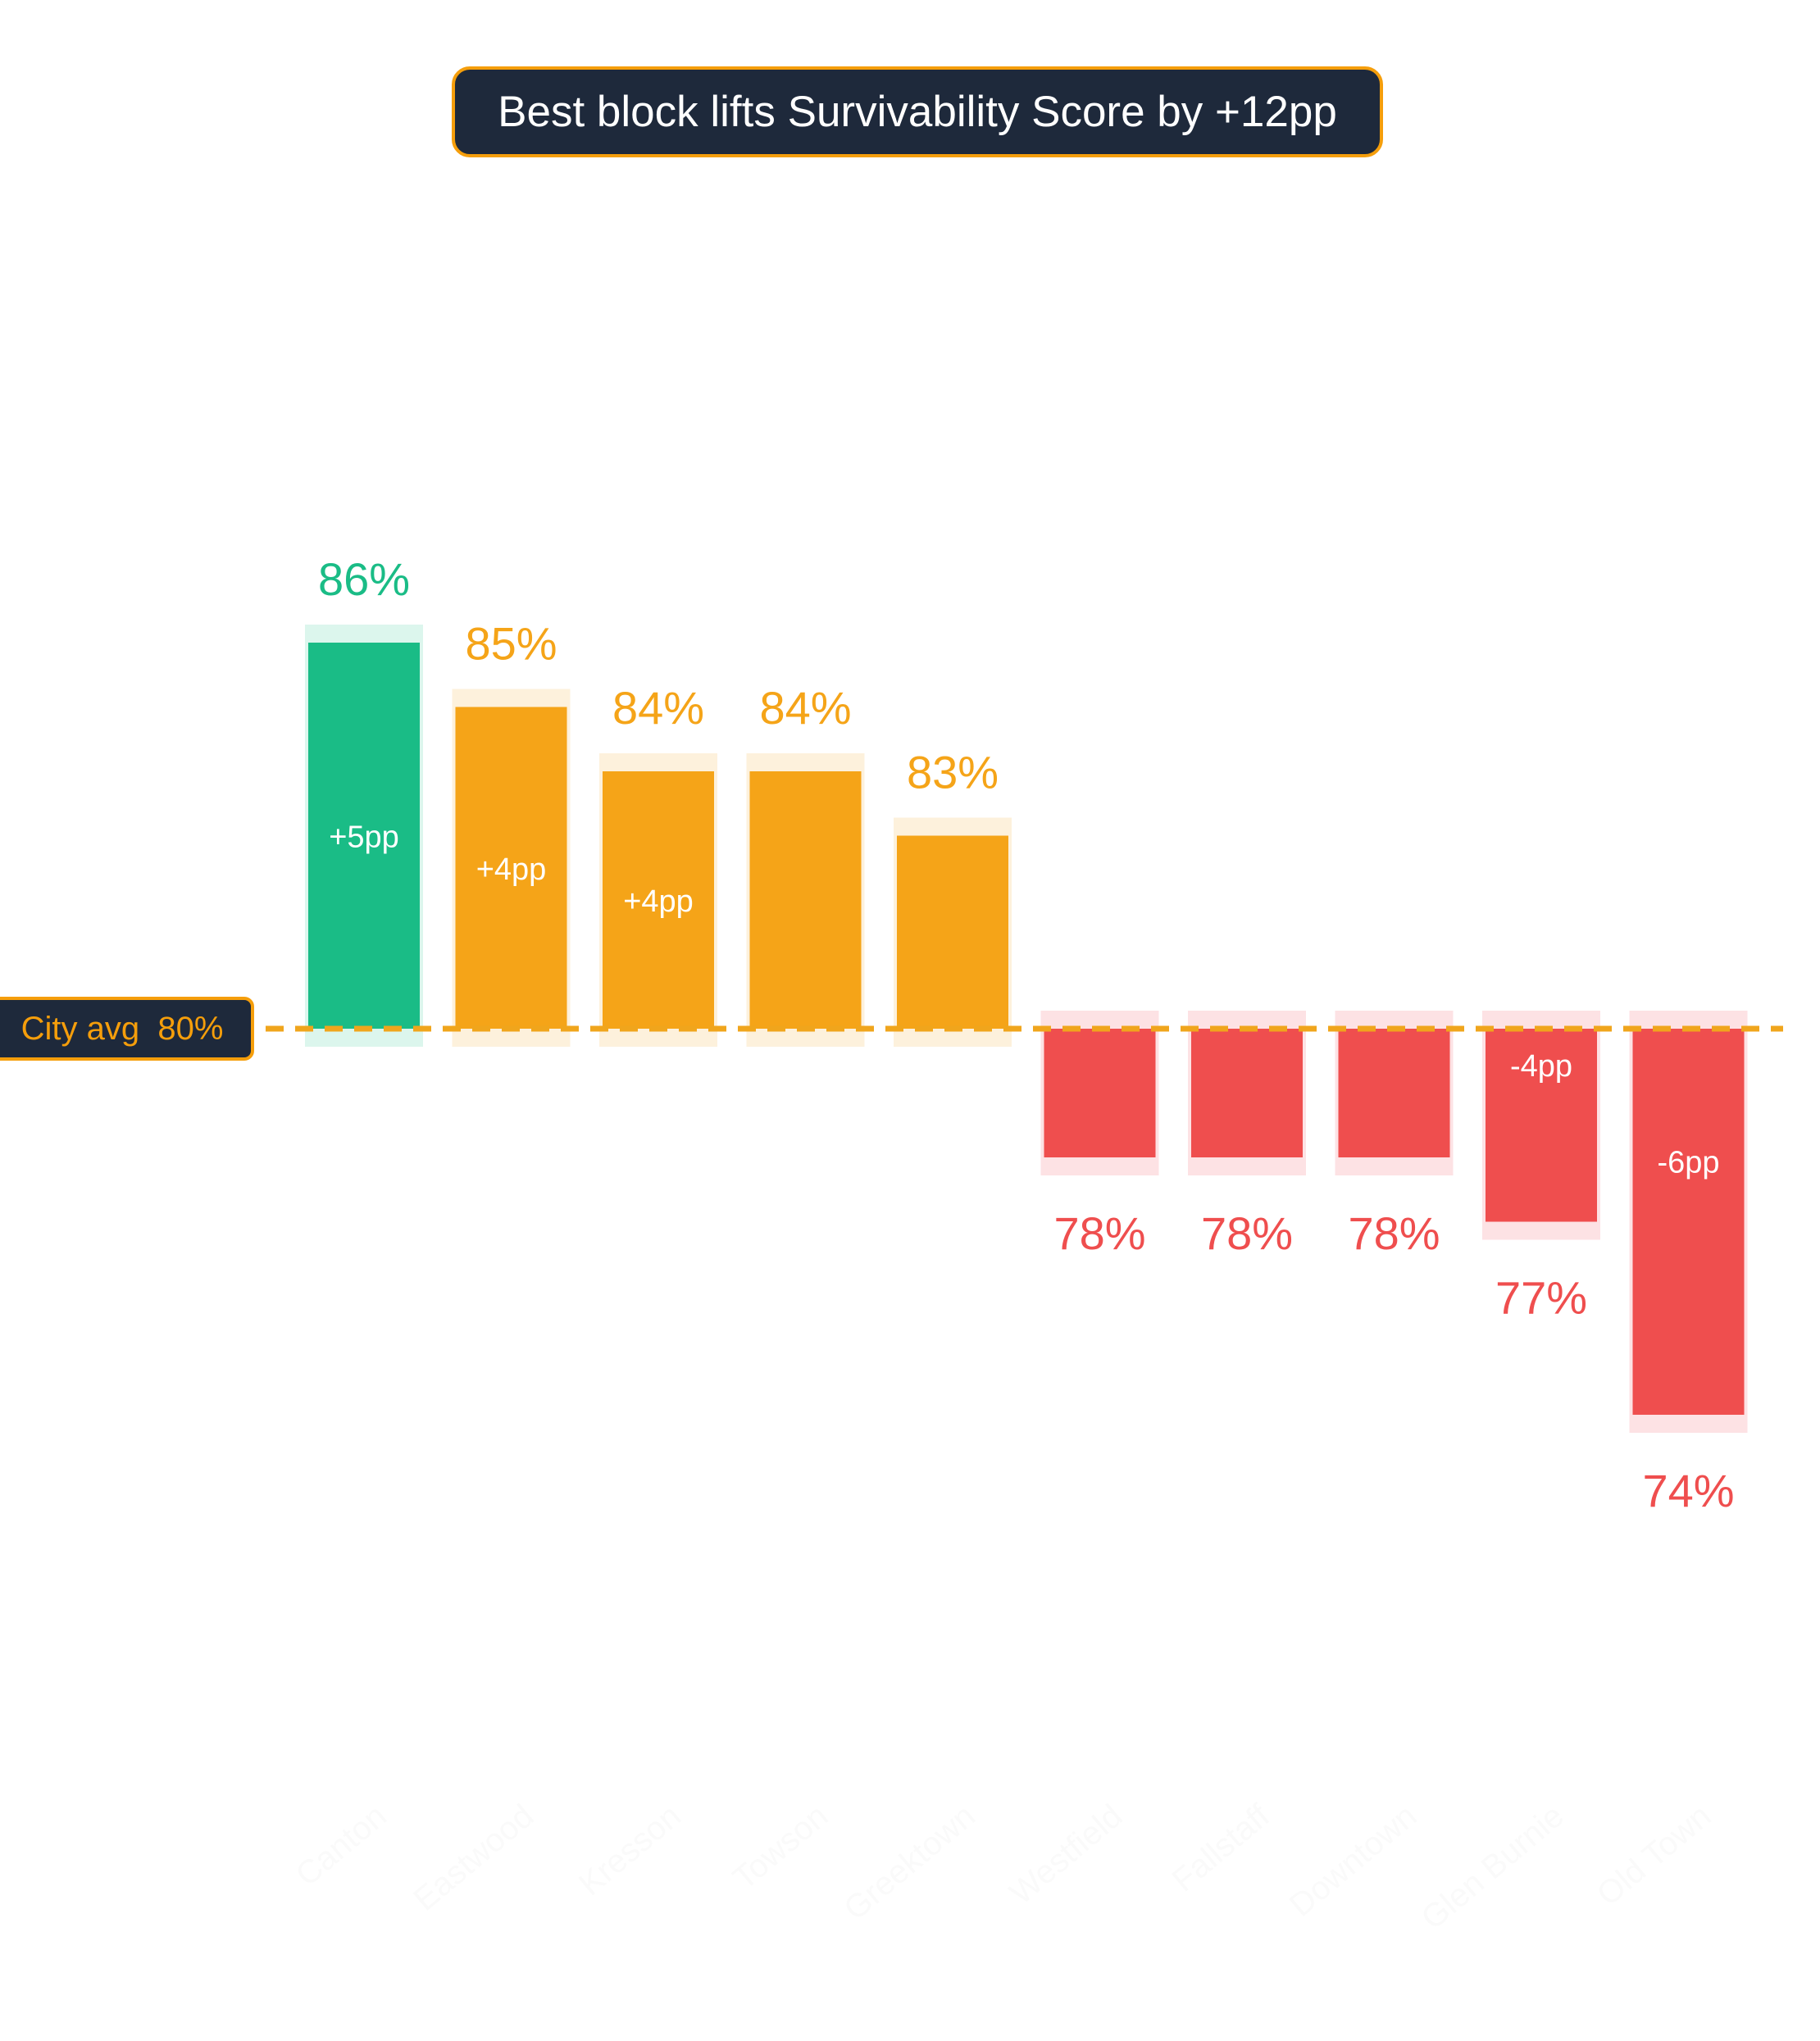  What do you see at coordinates (473, 1858) in the screenshot?
I see `x-tick-label: Eastwood` at bounding box center [473, 1858].